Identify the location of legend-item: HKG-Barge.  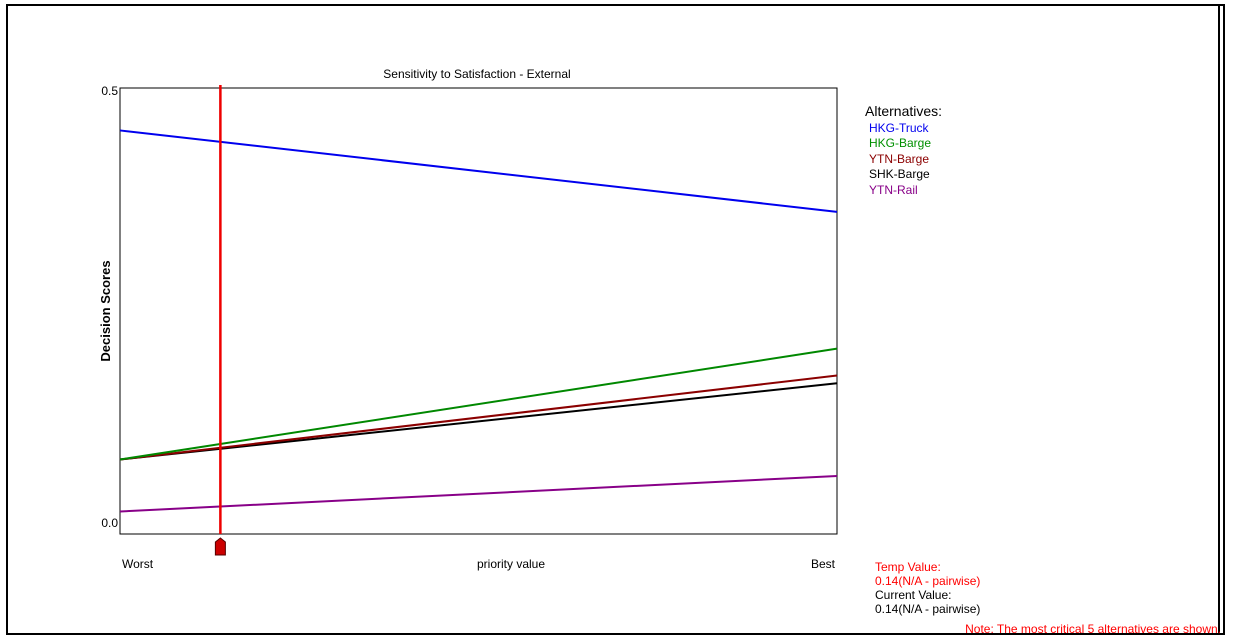
(900, 143).